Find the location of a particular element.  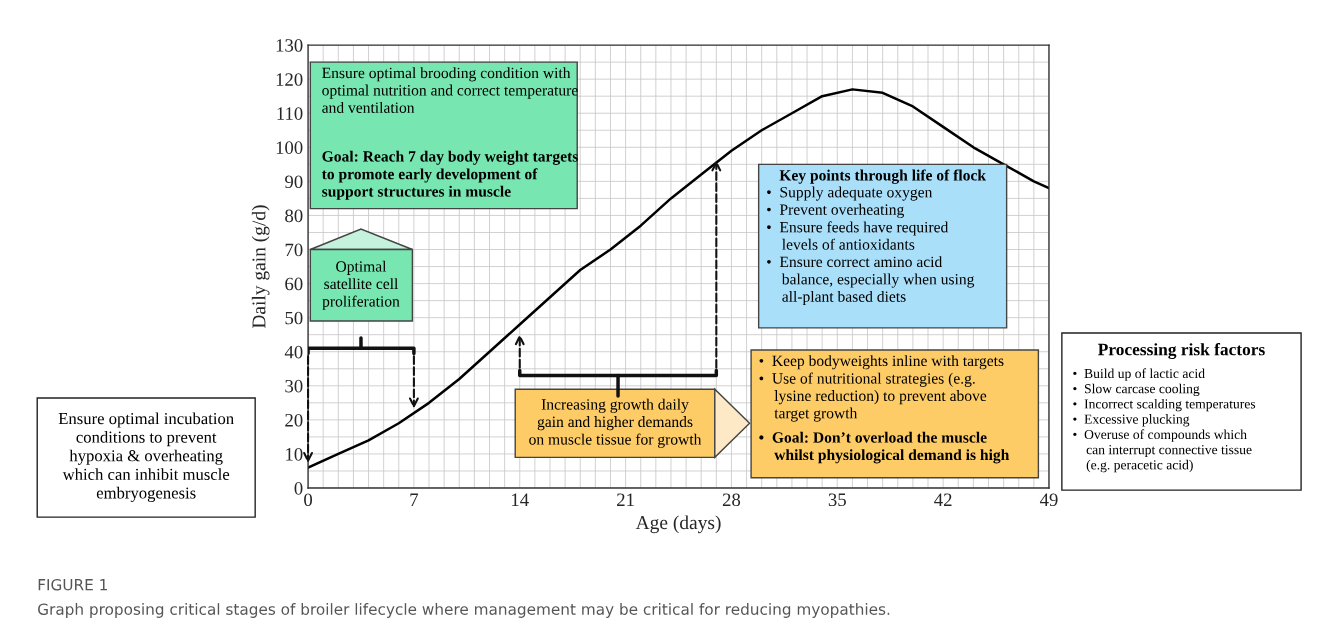

x-axis-title: Age (days) is located at coordinates (678, 524).